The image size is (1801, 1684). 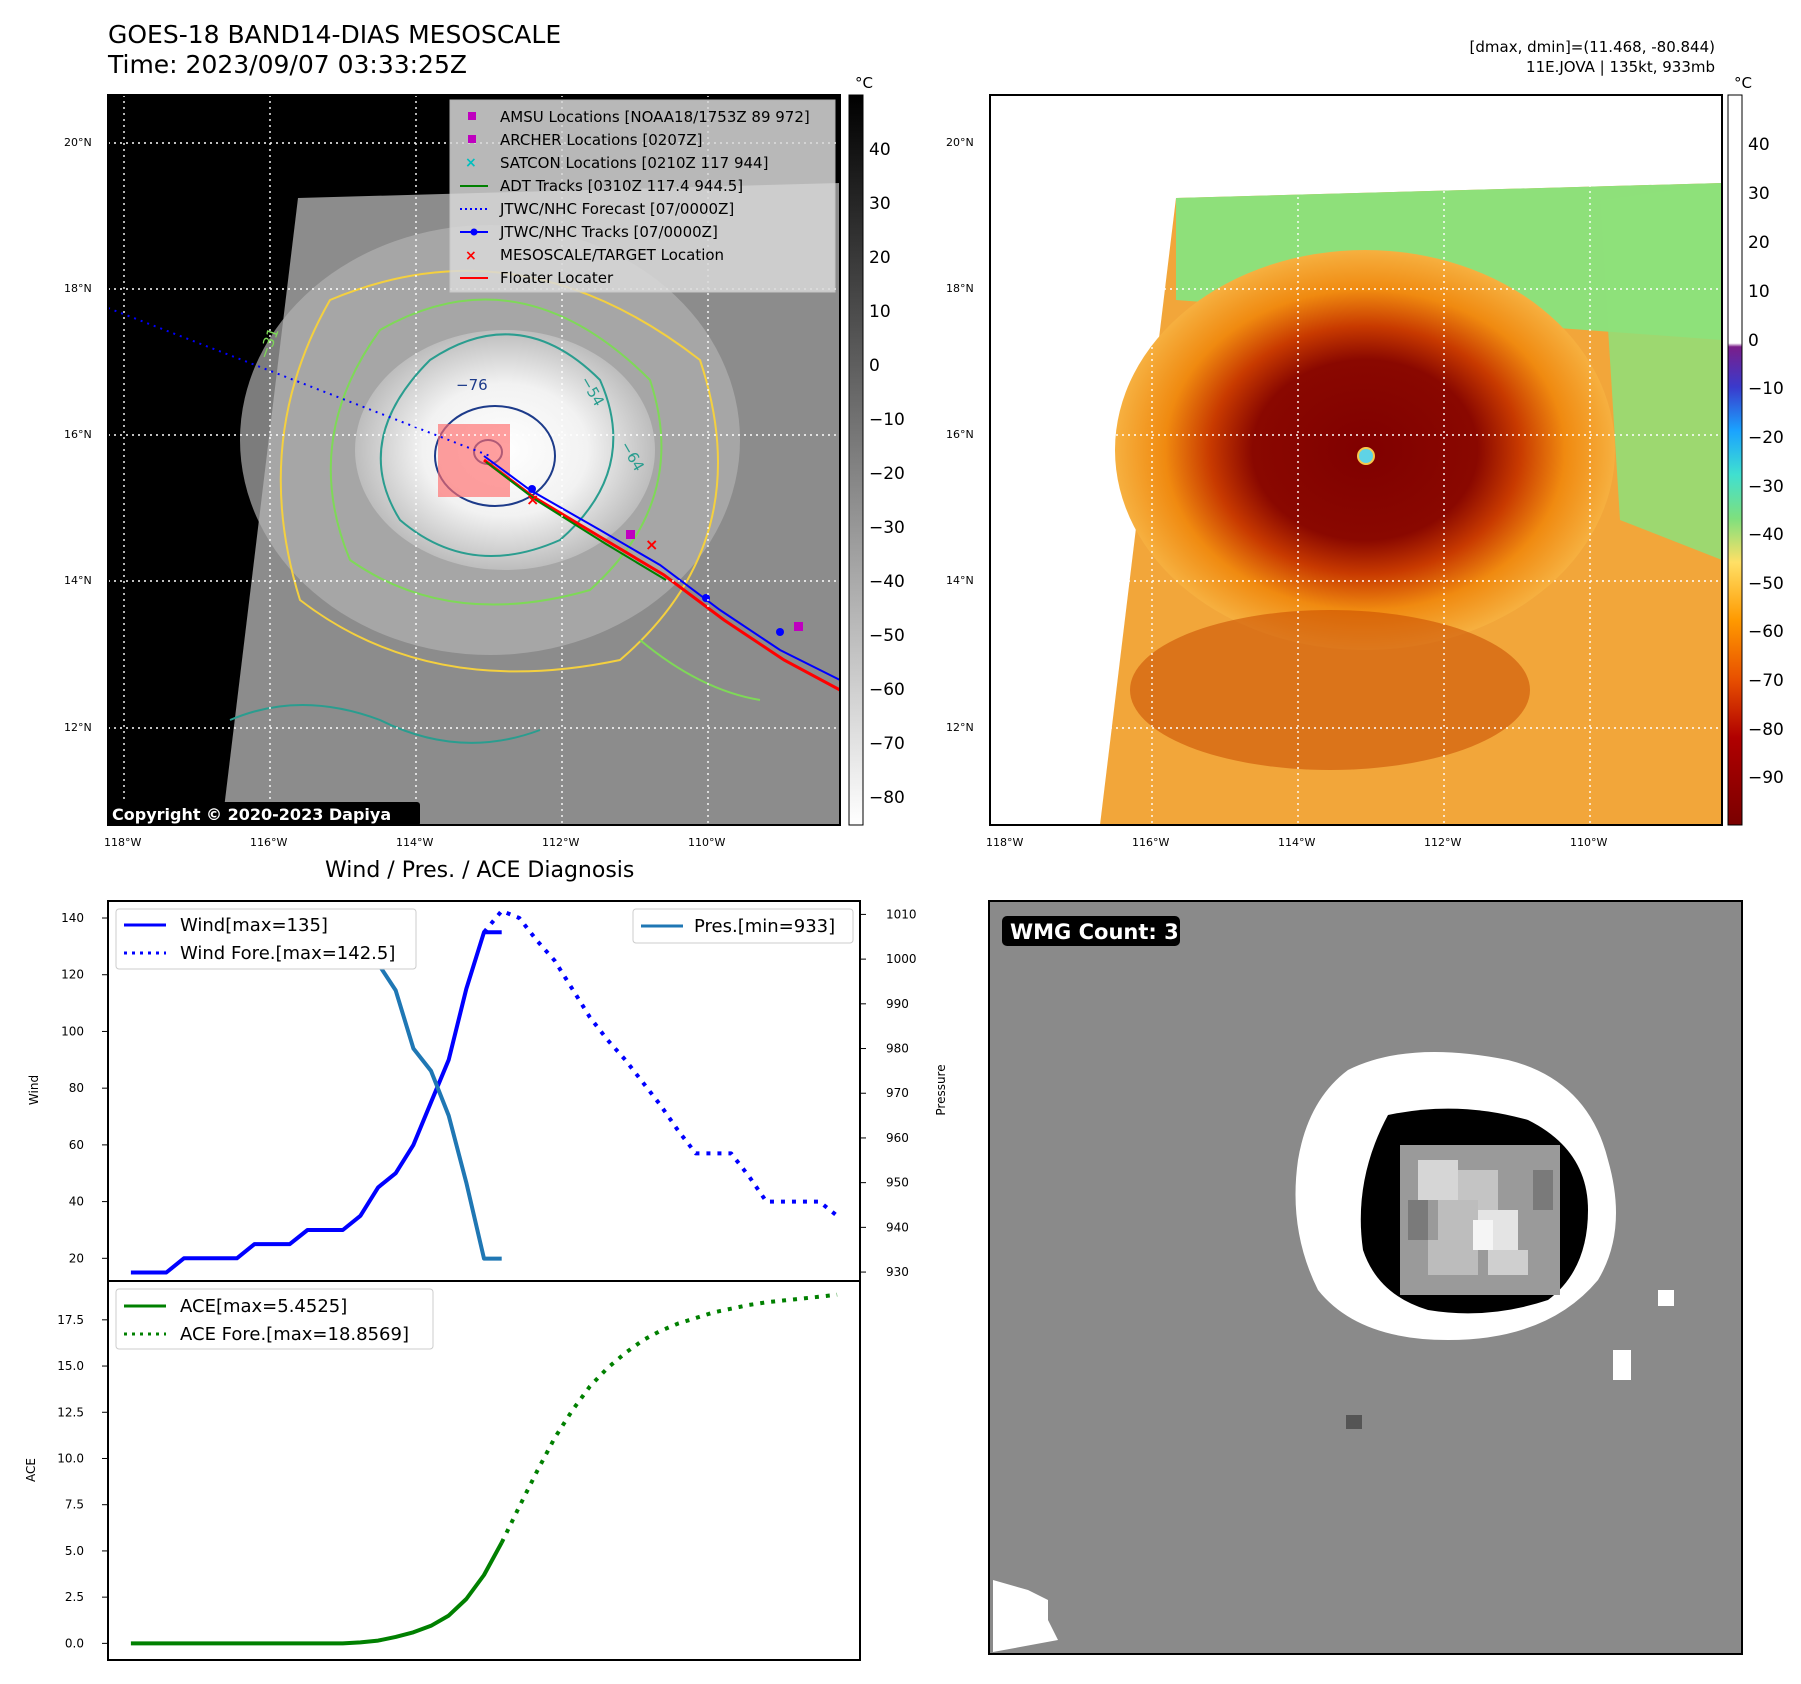 What do you see at coordinates (1766, 535) in the screenshot?
I see `right-cb-tick: −40` at bounding box center [1766, 535].